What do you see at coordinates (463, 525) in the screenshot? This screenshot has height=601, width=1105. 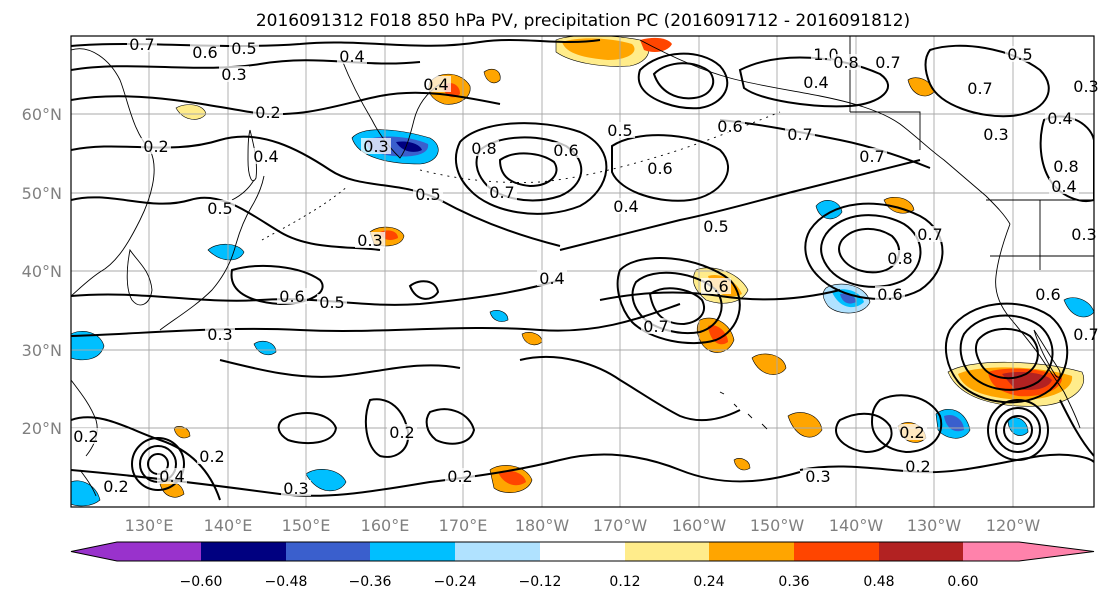 I see `lon-label-170e: 170°E` at bounding box center [463, 525].